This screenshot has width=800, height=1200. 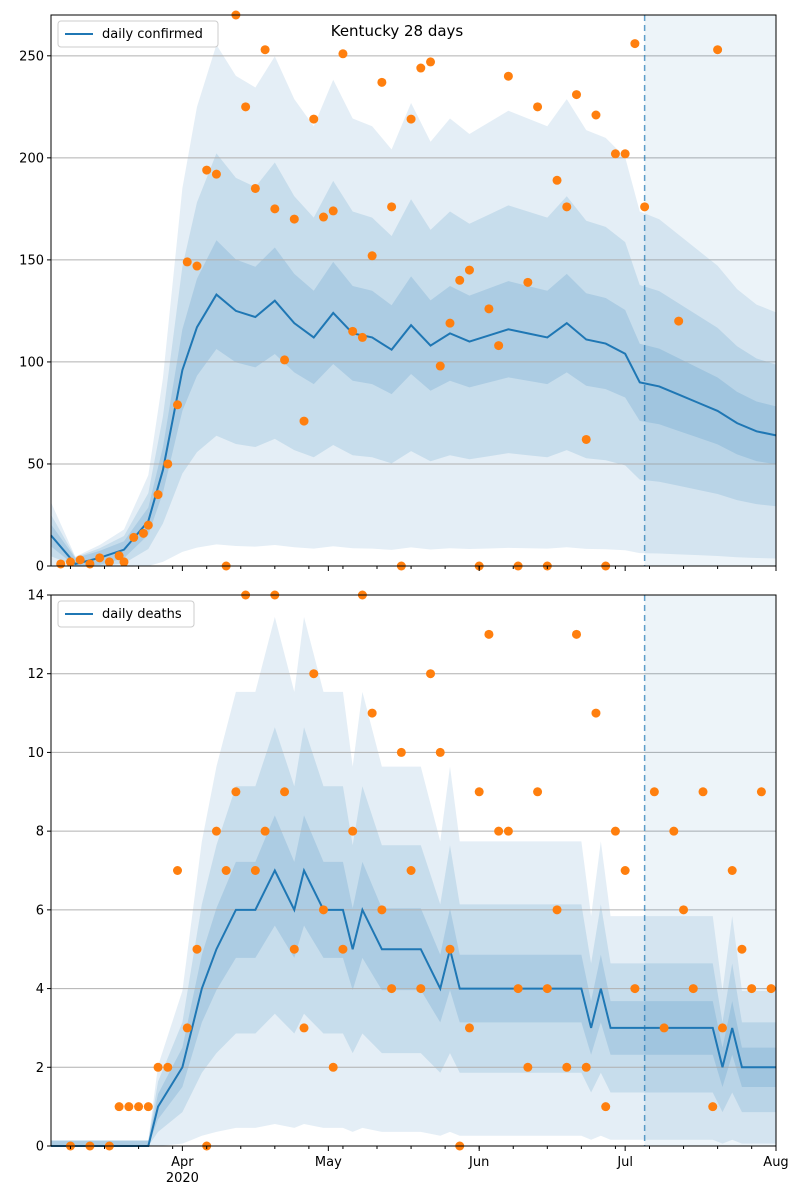 What do you see at coordinates (478, 1162) in the screenshot?
I see `x-tick-label: Jun` at bounding box center [478, 1162].